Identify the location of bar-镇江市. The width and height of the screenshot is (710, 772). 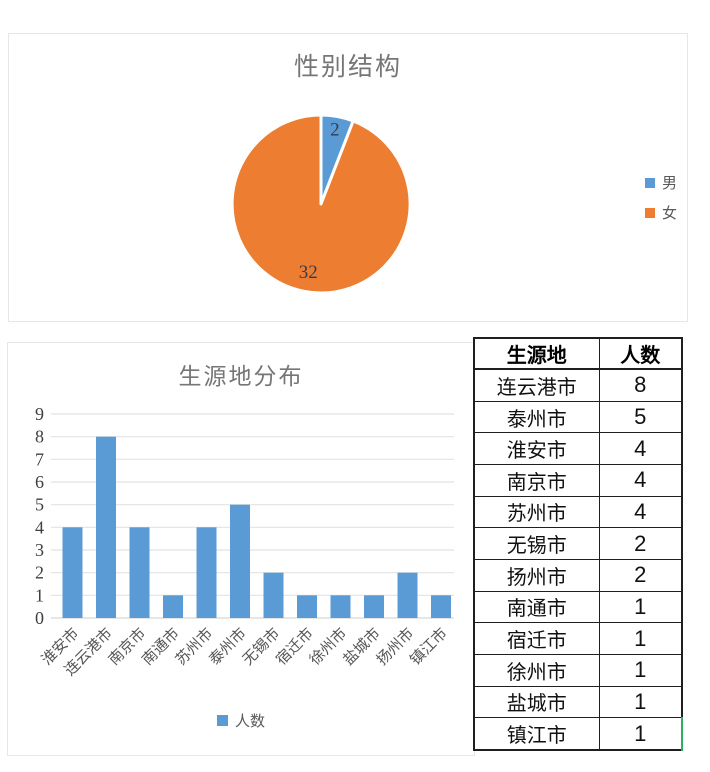
(441, 606).